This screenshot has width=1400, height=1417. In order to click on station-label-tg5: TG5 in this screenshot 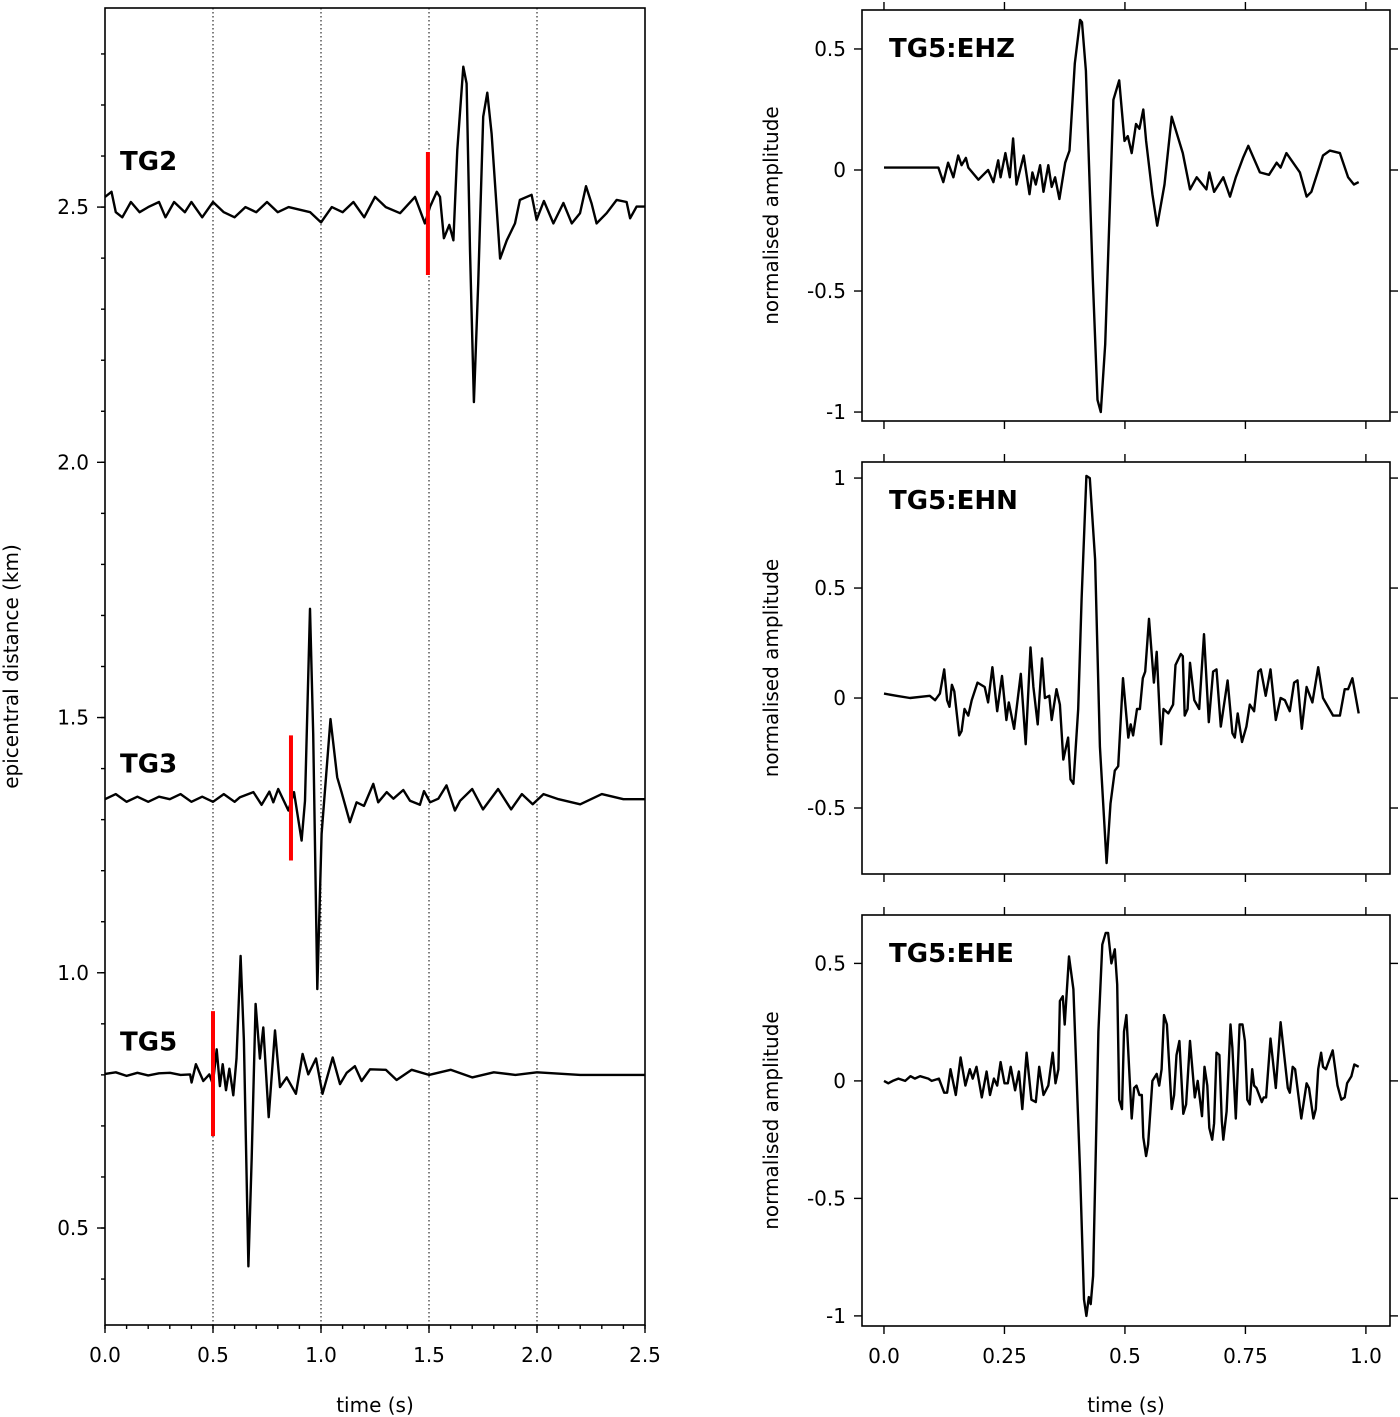, I will do `click(148, 1043)`.